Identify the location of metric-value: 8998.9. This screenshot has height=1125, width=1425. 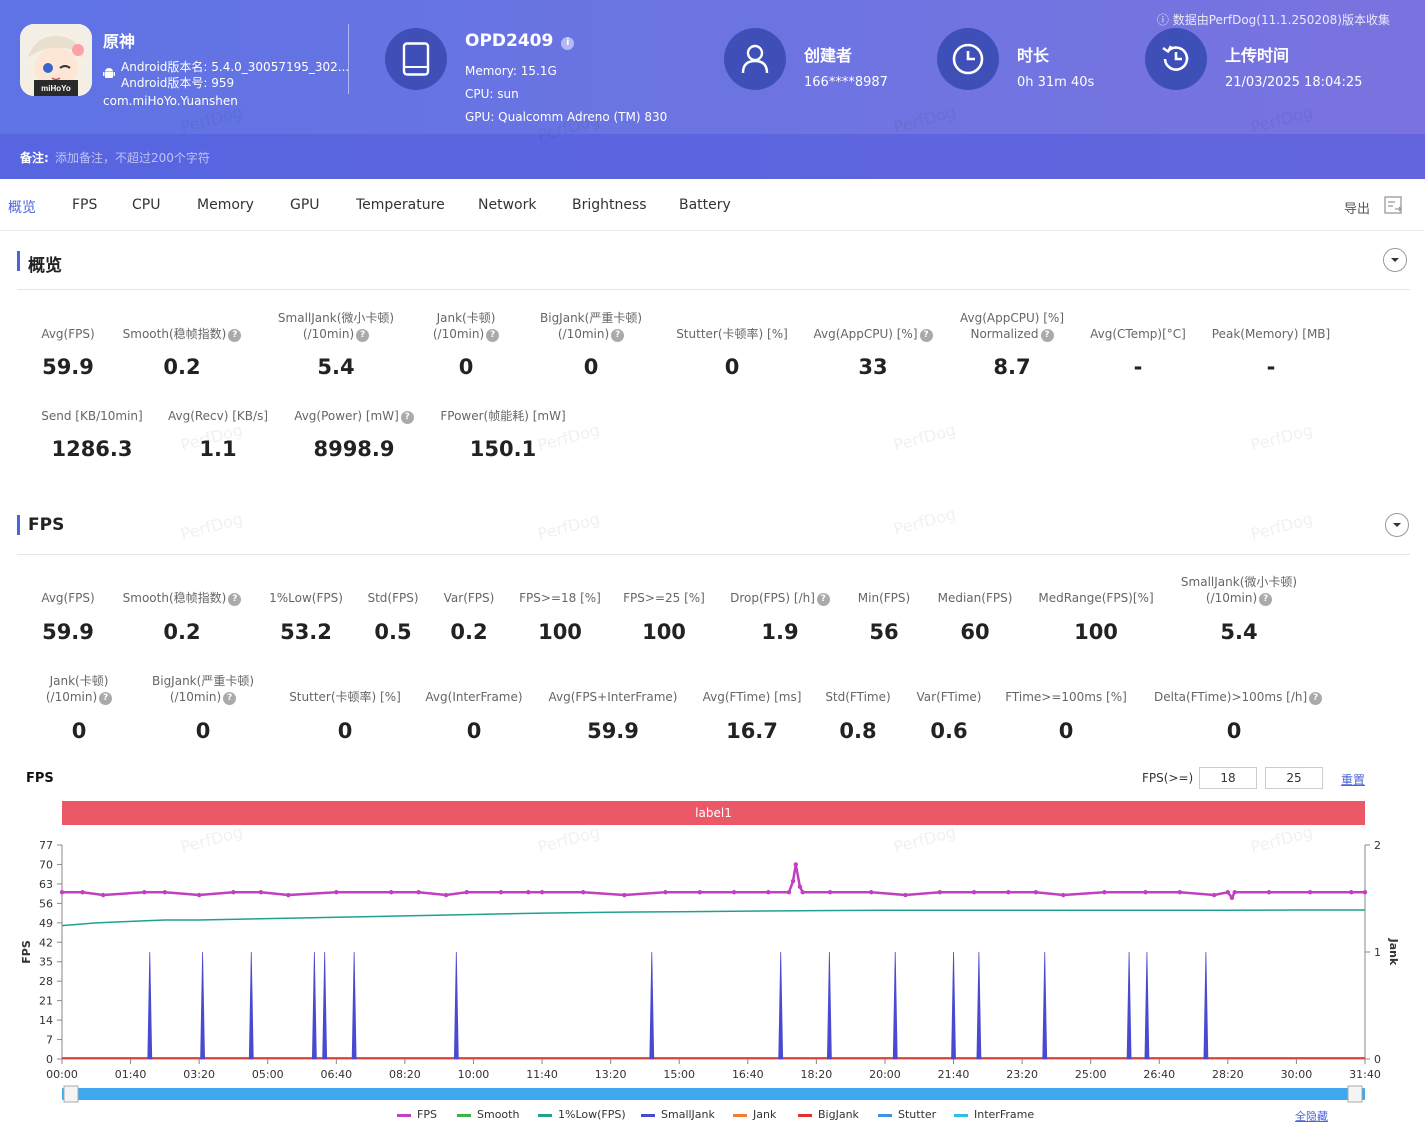
(354, 449).